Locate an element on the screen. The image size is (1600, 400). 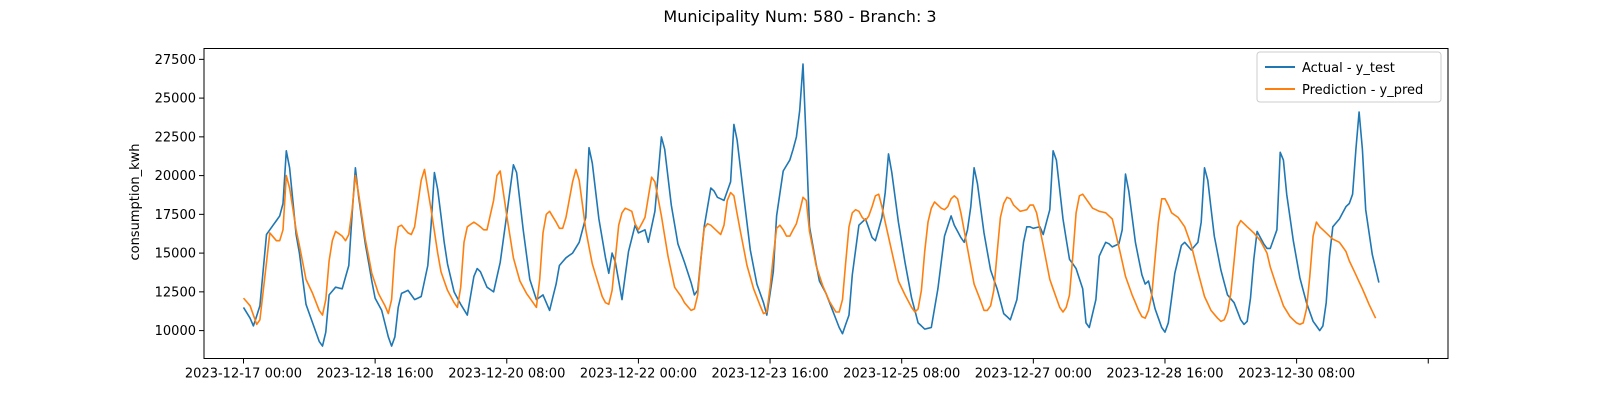
y-tick-label: 20000 is located at coordinates (175, 176).